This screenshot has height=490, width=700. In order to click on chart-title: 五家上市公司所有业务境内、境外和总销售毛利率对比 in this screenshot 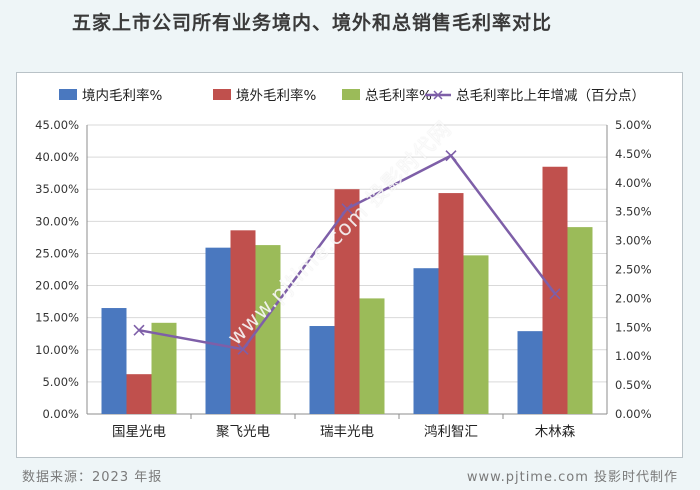, I will do `click(312, 23)`.